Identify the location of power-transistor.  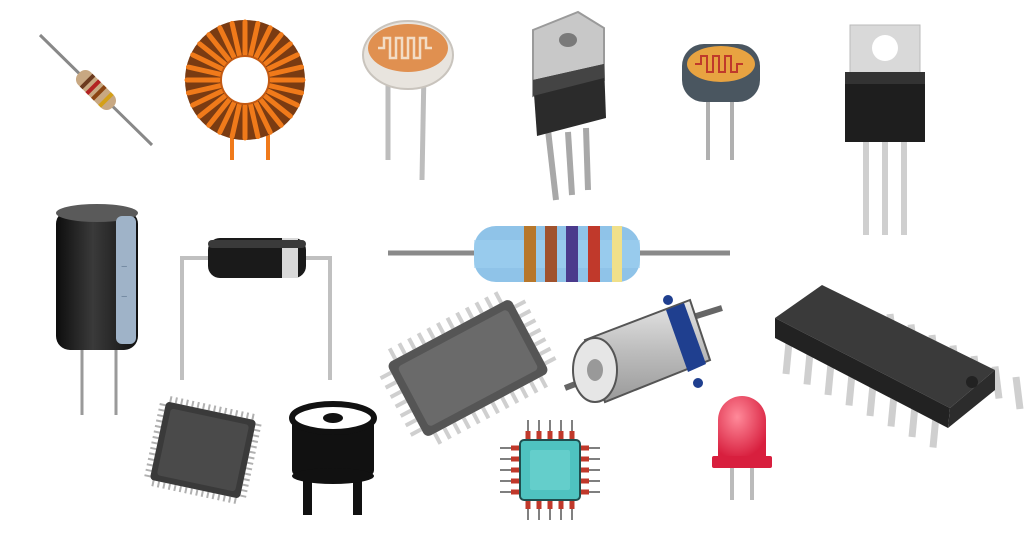
(885, 129).